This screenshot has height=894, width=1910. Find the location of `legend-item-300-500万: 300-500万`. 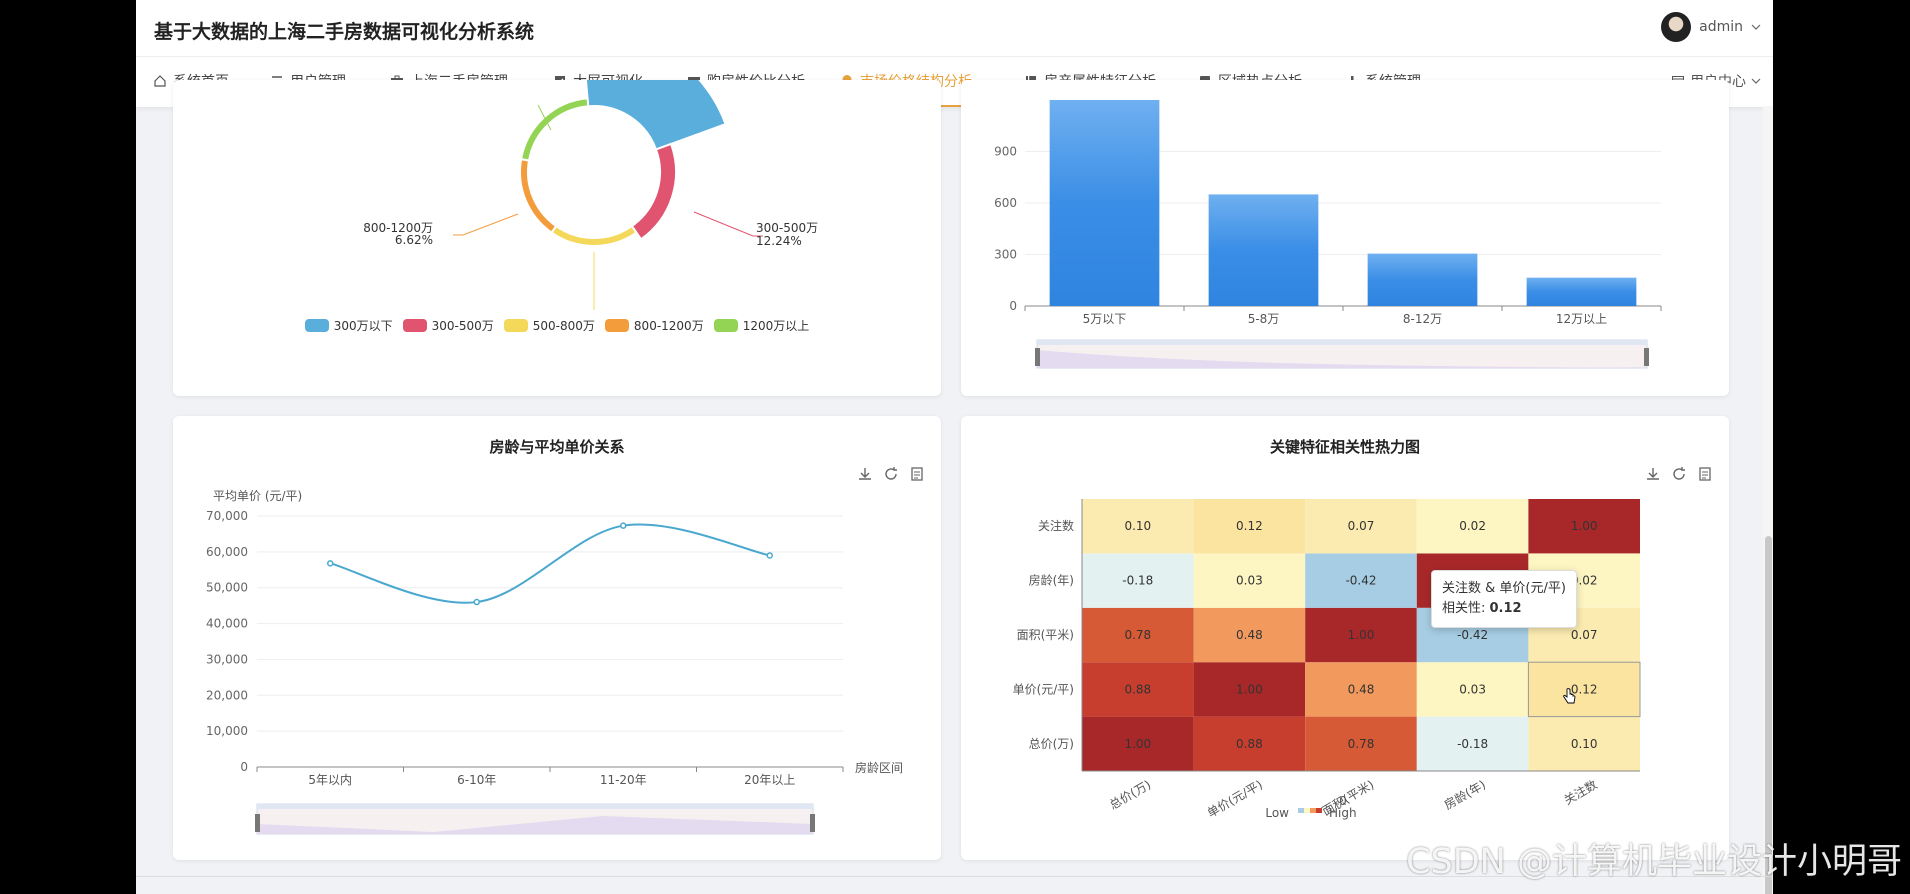

legend-item-300-500万: 300-500万 is located at coordinates (448, 325).